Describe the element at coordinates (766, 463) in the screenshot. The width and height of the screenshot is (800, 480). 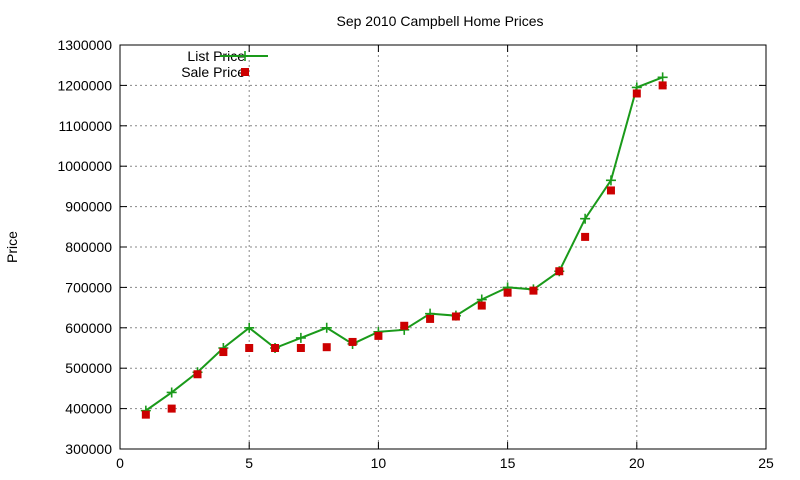
I see `x-tick-label: 25` at that location.